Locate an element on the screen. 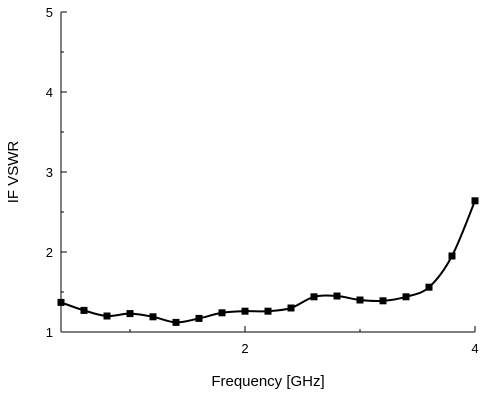 Image resolution: width=483 pixels, height=399 pixels. x-tick-label: 2 is located at coordinates (244, 348).